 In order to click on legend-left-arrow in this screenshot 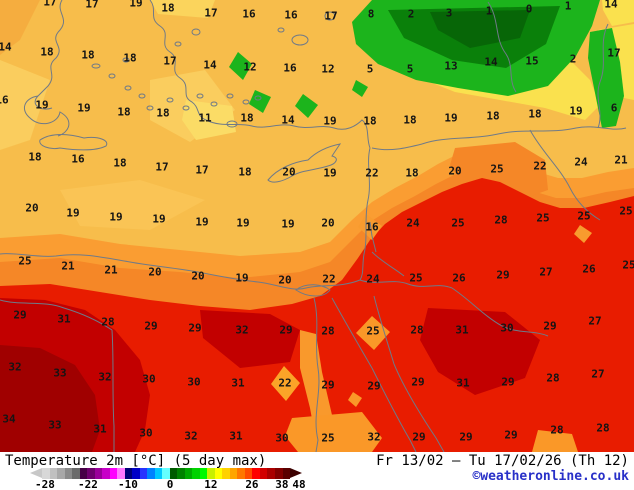, I will do `click(36, 473)`.